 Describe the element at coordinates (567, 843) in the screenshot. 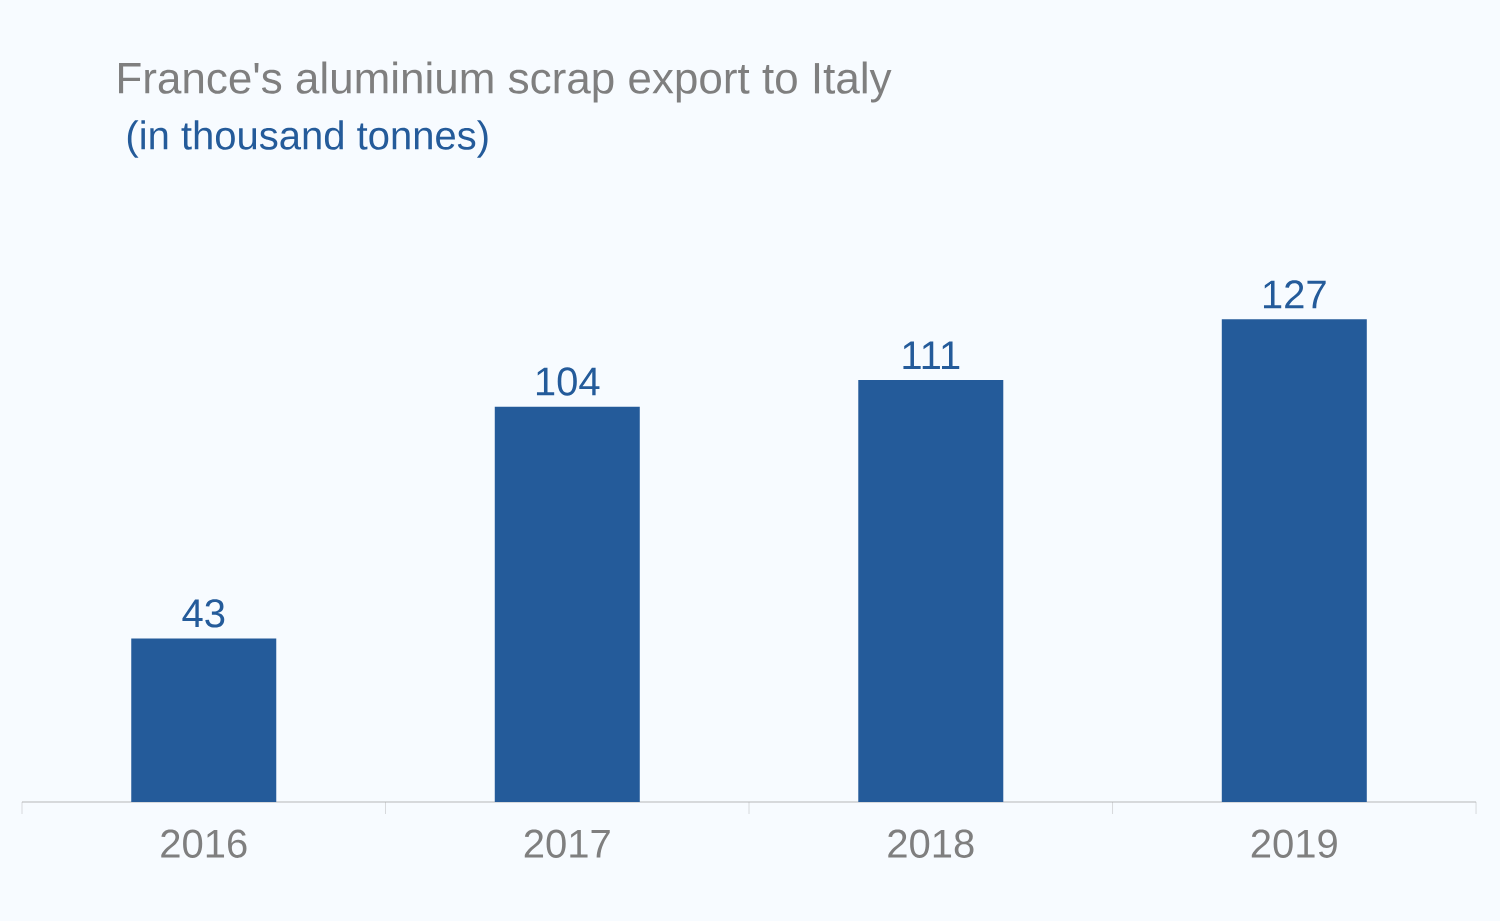

I see `x-tick-label: 2017` at that location.